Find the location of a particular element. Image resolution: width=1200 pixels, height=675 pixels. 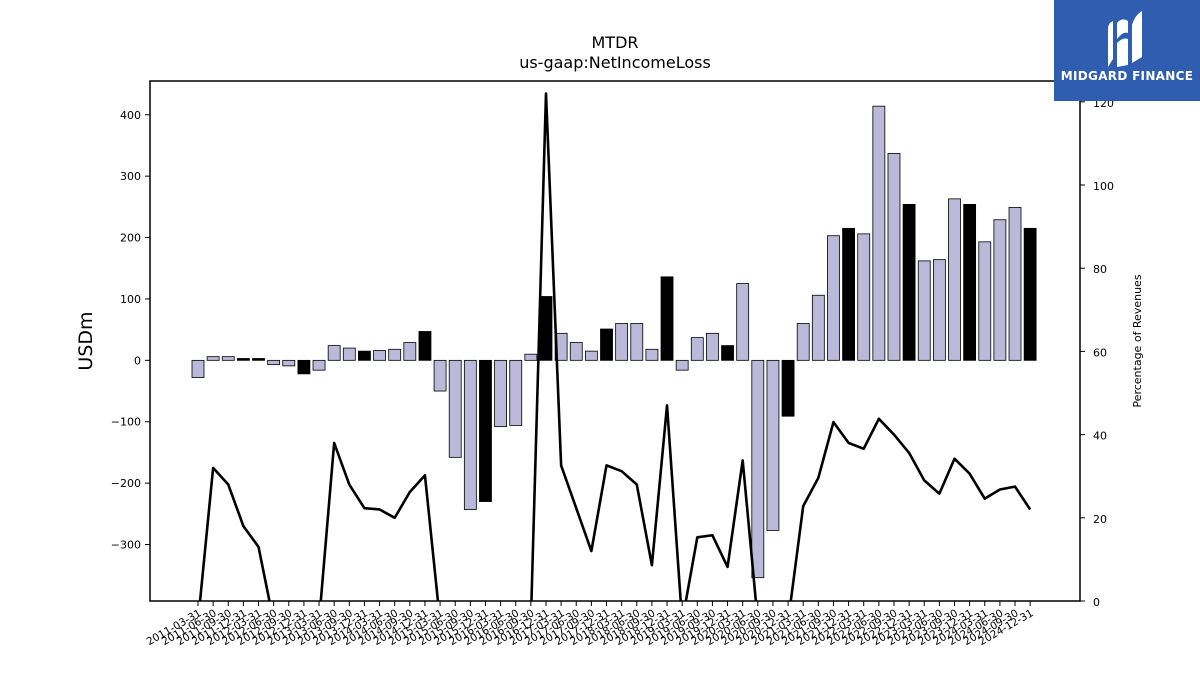

y-tick-label: 100 is located at coordinates (130, 299).